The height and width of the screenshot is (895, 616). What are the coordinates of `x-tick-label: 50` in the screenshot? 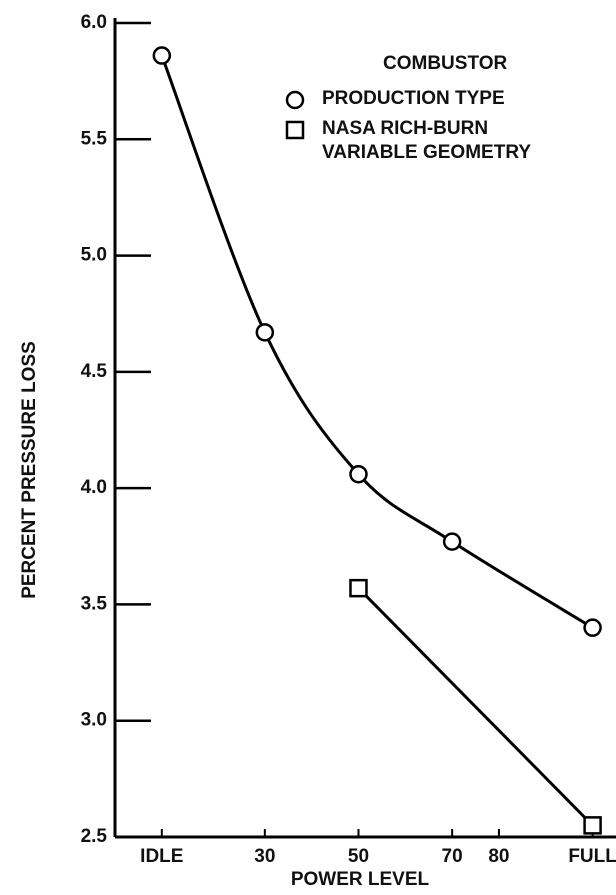 It's located at (358, 856).